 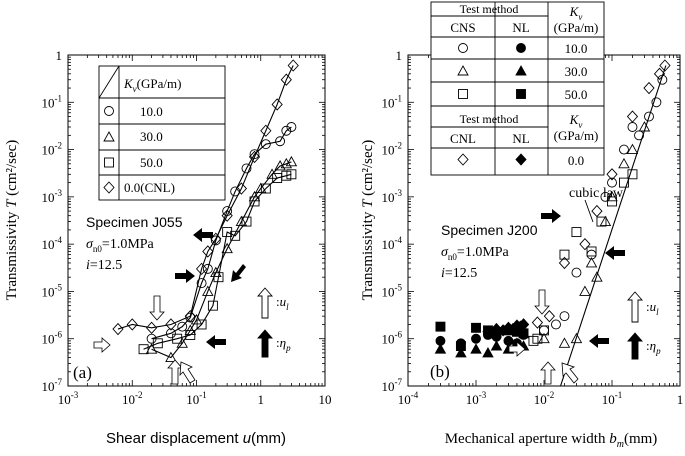 I want to click on y-tick-label: 1, so click(x=399, y=55).